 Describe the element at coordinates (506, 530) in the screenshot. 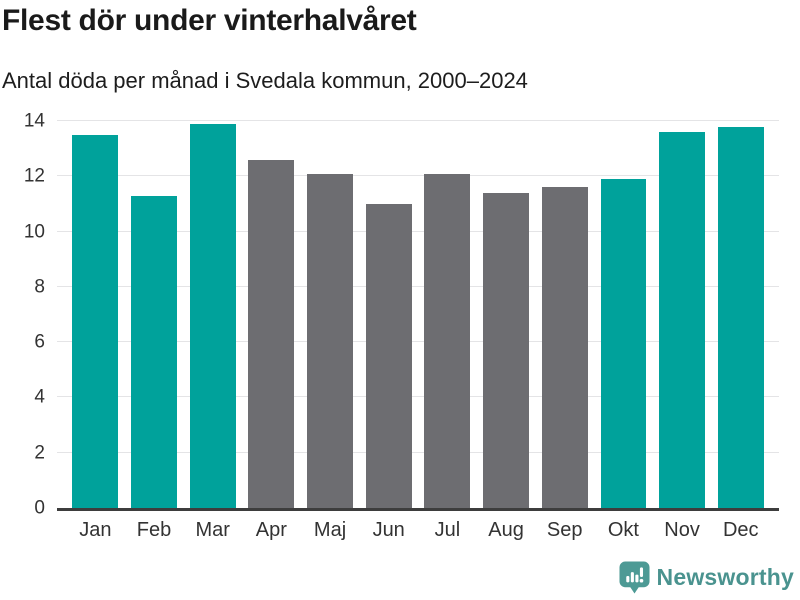

I see `x-tick-label: Aug` at that location.